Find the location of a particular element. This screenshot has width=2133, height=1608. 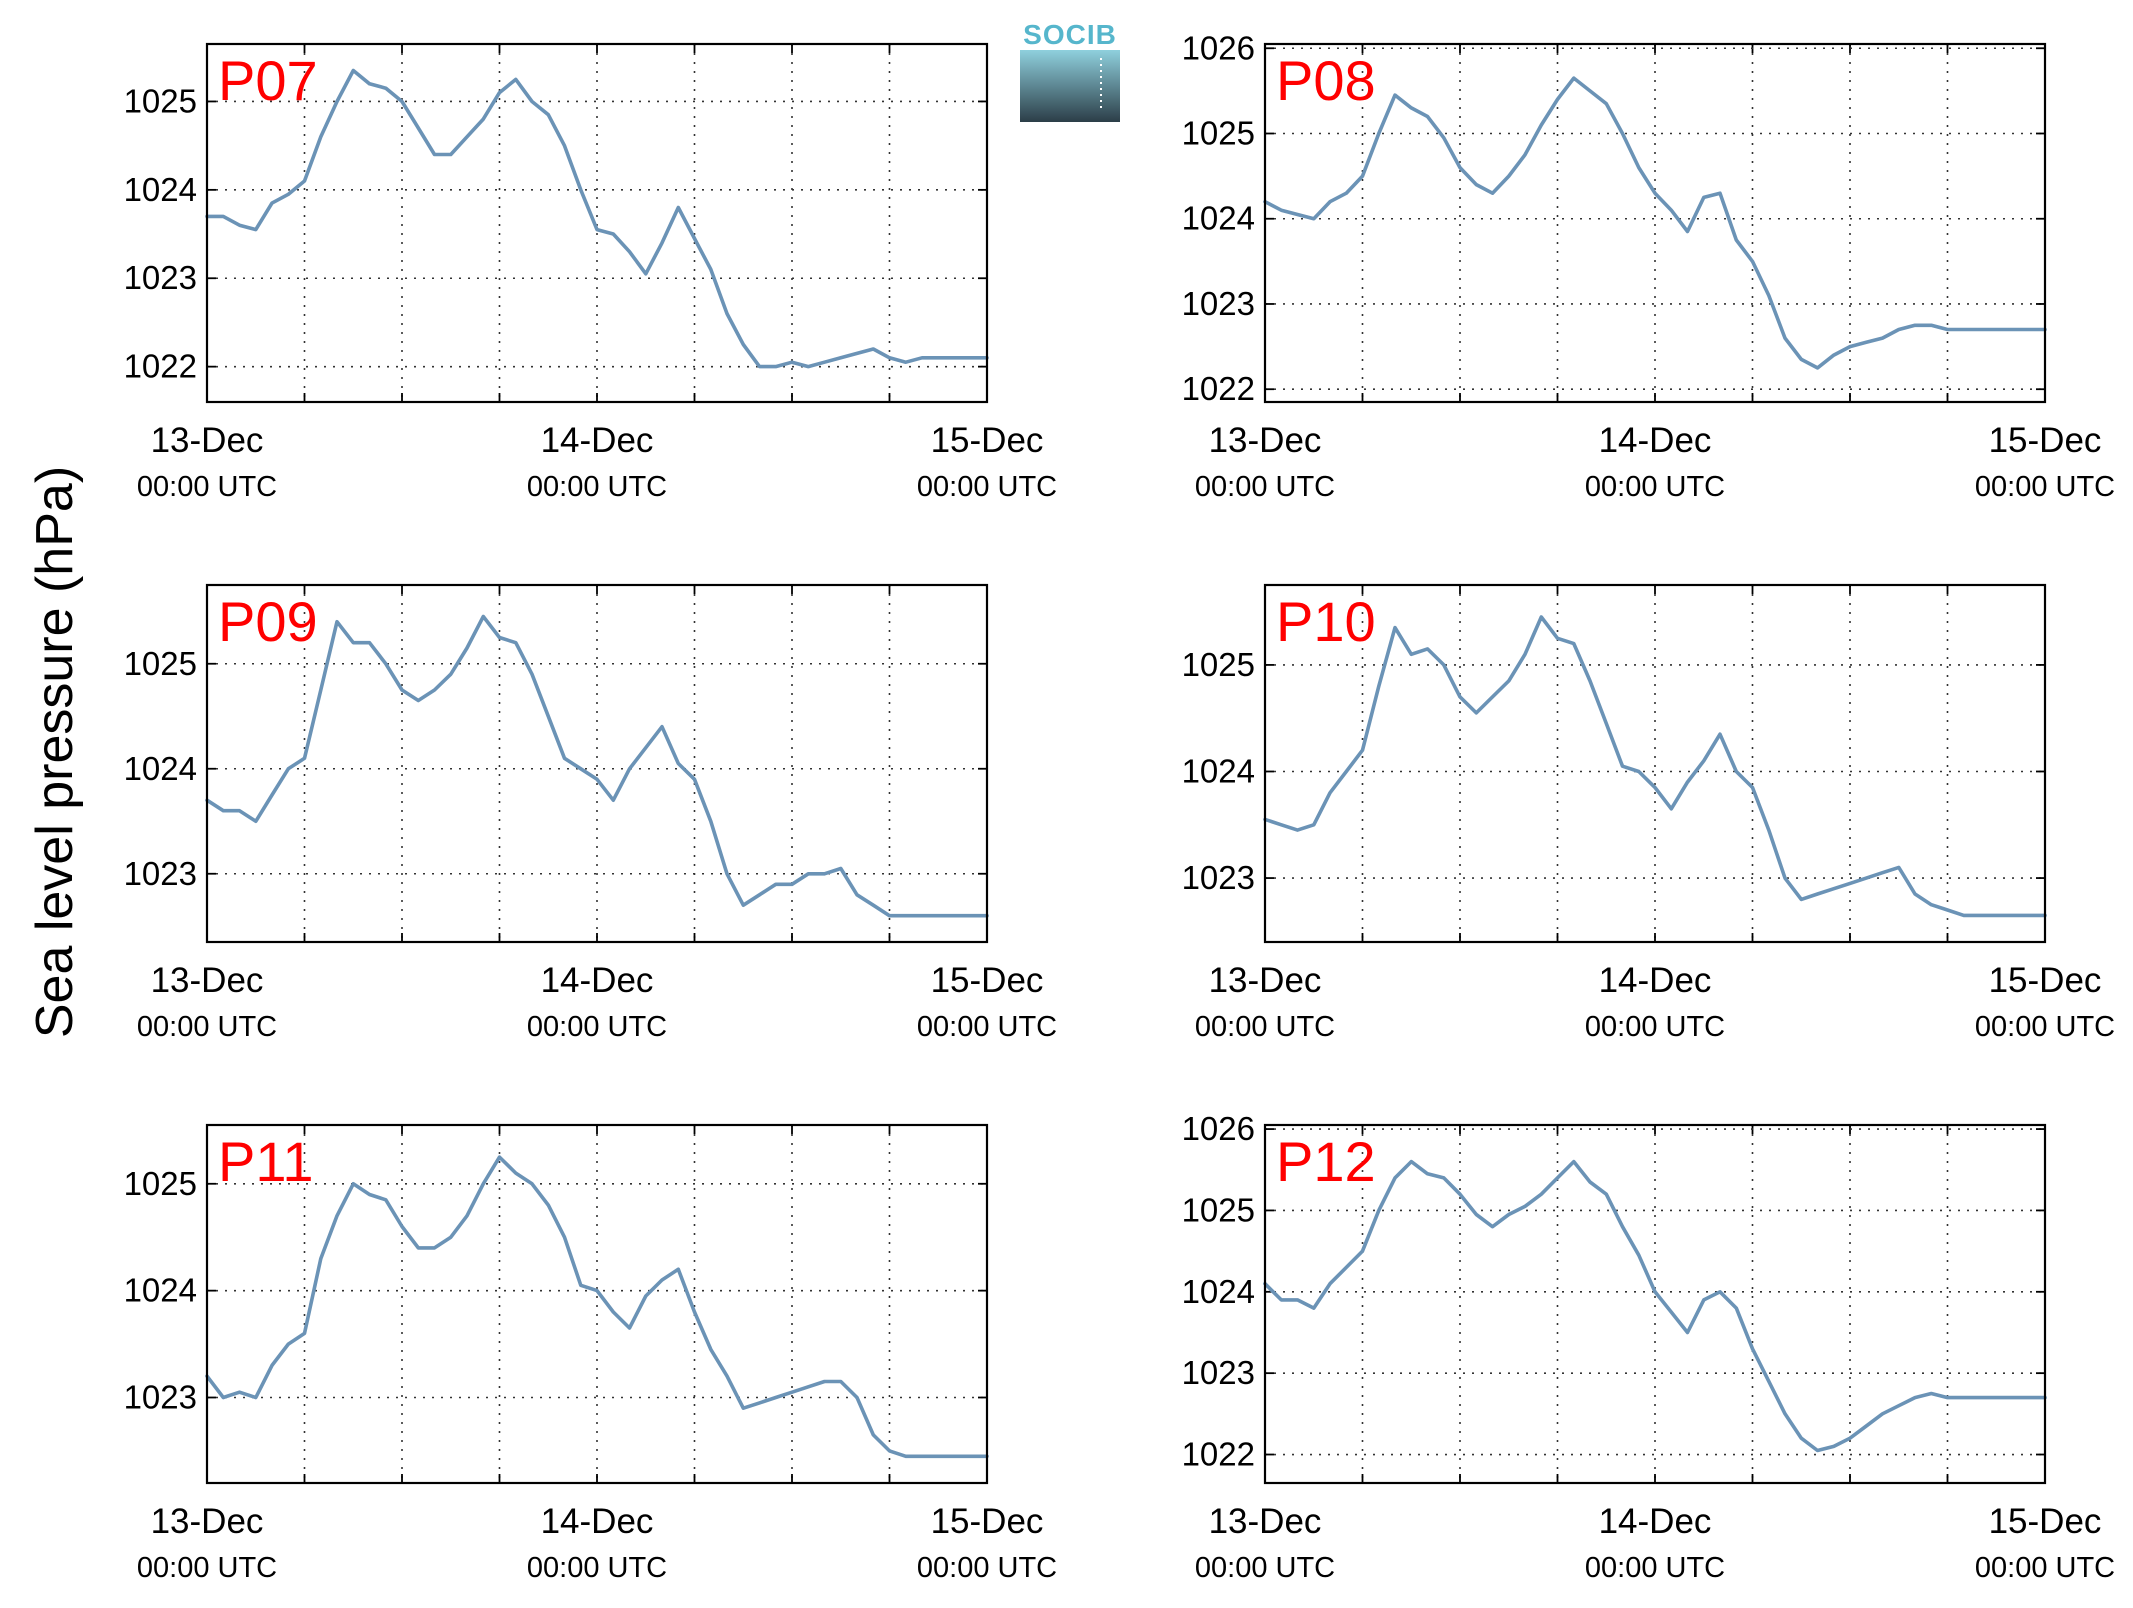

figure-ylabel: Sea level pressure (hPa) is located at coordinates (55, 752).